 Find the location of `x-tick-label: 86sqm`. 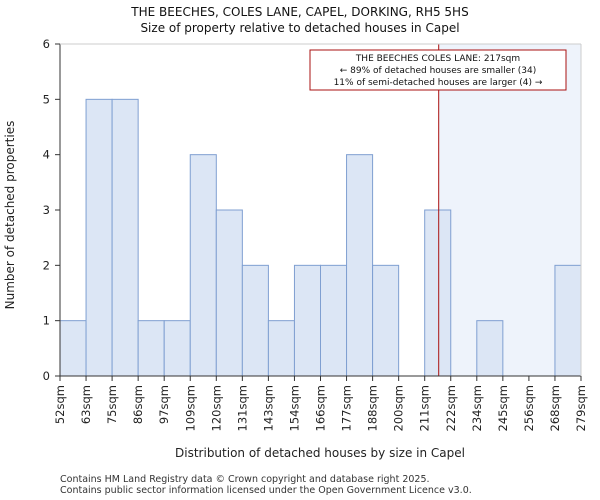

x-tick-label: 86sqm is located at coordinates (138, 404).